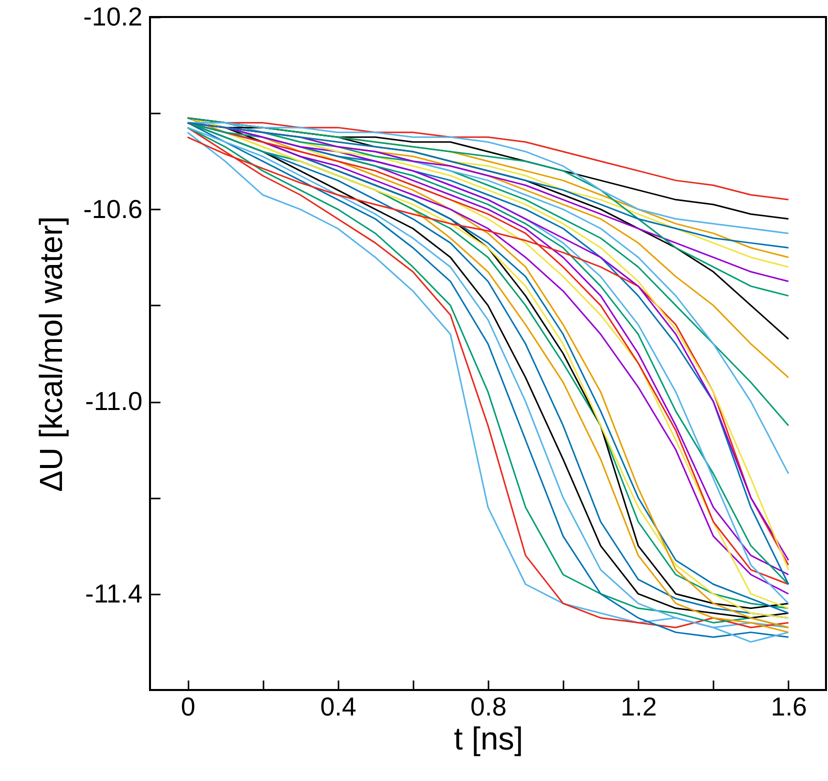 The image size is (828, 781). Describe the element at coordinates (638, 707) in the screenshot. I see `x-tick-label: 1.2` at that location.